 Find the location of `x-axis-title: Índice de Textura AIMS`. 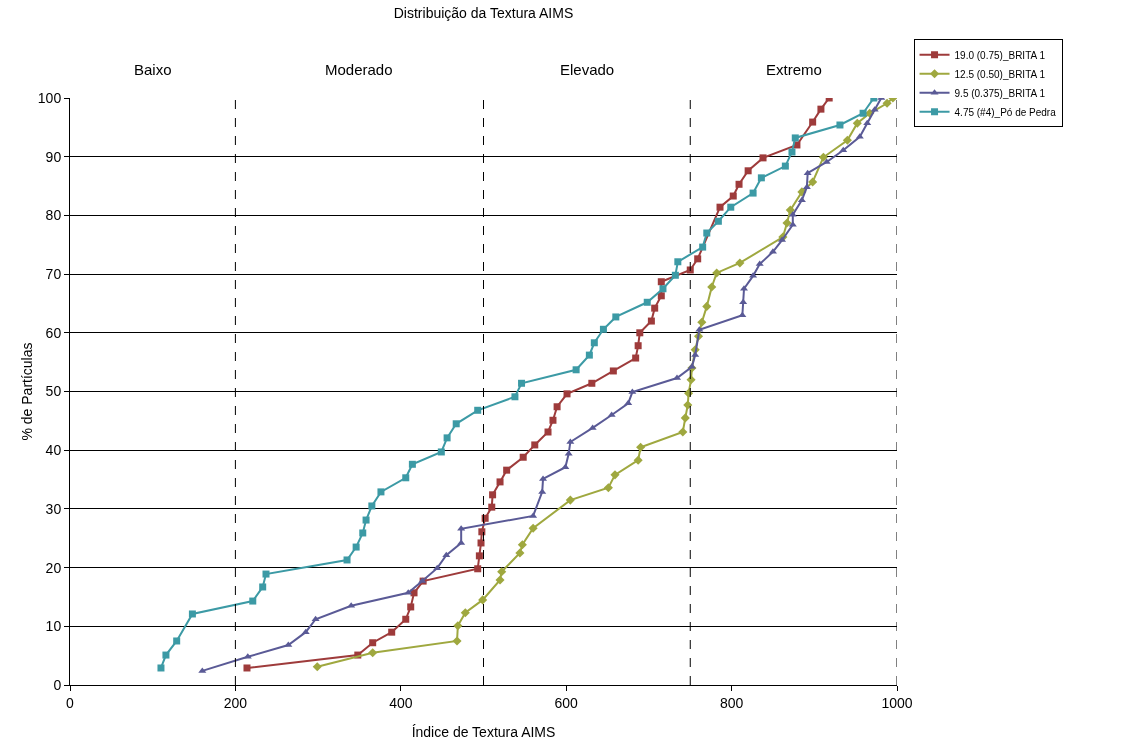

x-axis-title: Índice de Textura AIMS is located at coordinates (483, 732).